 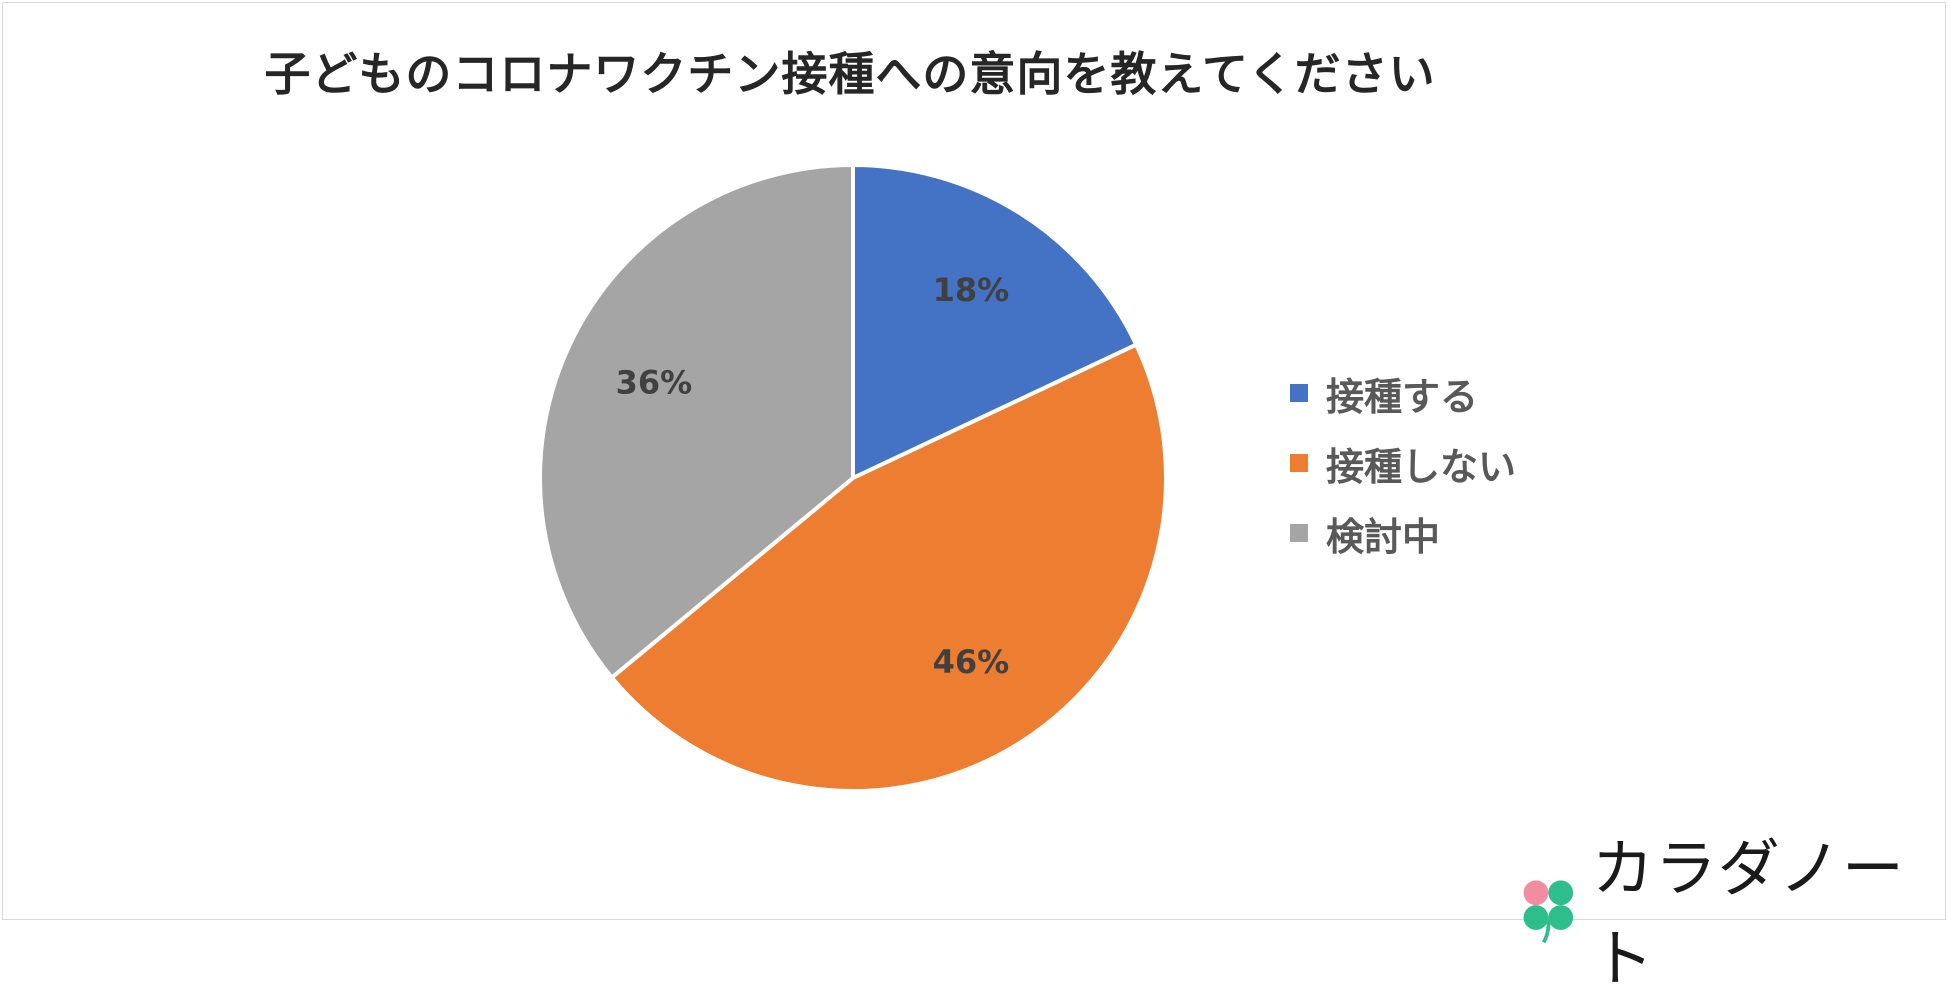 I want to click on chart-title: 子どものコロナワクチン接種への意向を教えてください, so click(x=850, y=74).